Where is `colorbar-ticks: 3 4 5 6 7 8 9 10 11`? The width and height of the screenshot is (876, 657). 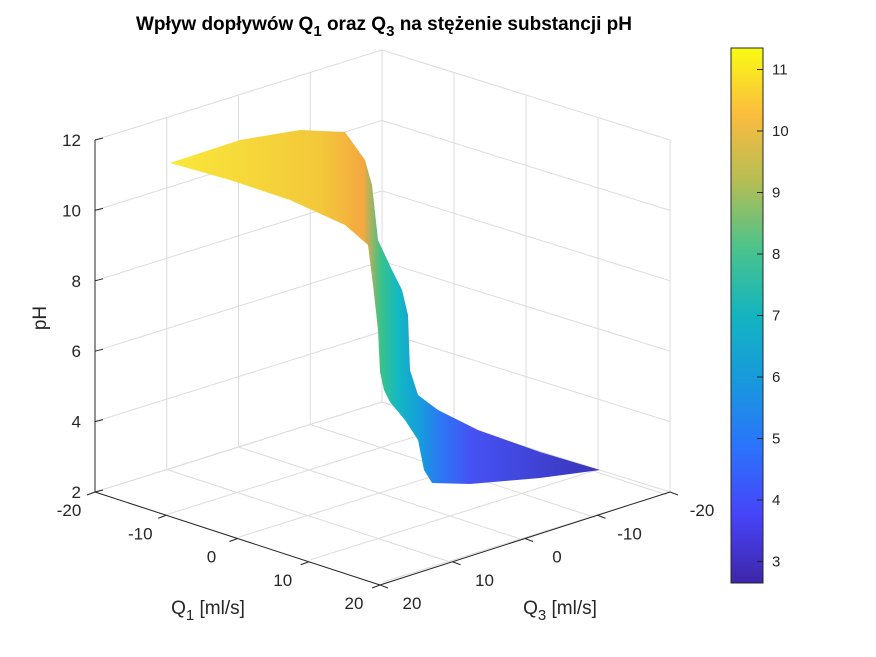
colorbar-ticks: 3 4 5 6 7 8 9 10 11 is located at coordinates (773, 316).